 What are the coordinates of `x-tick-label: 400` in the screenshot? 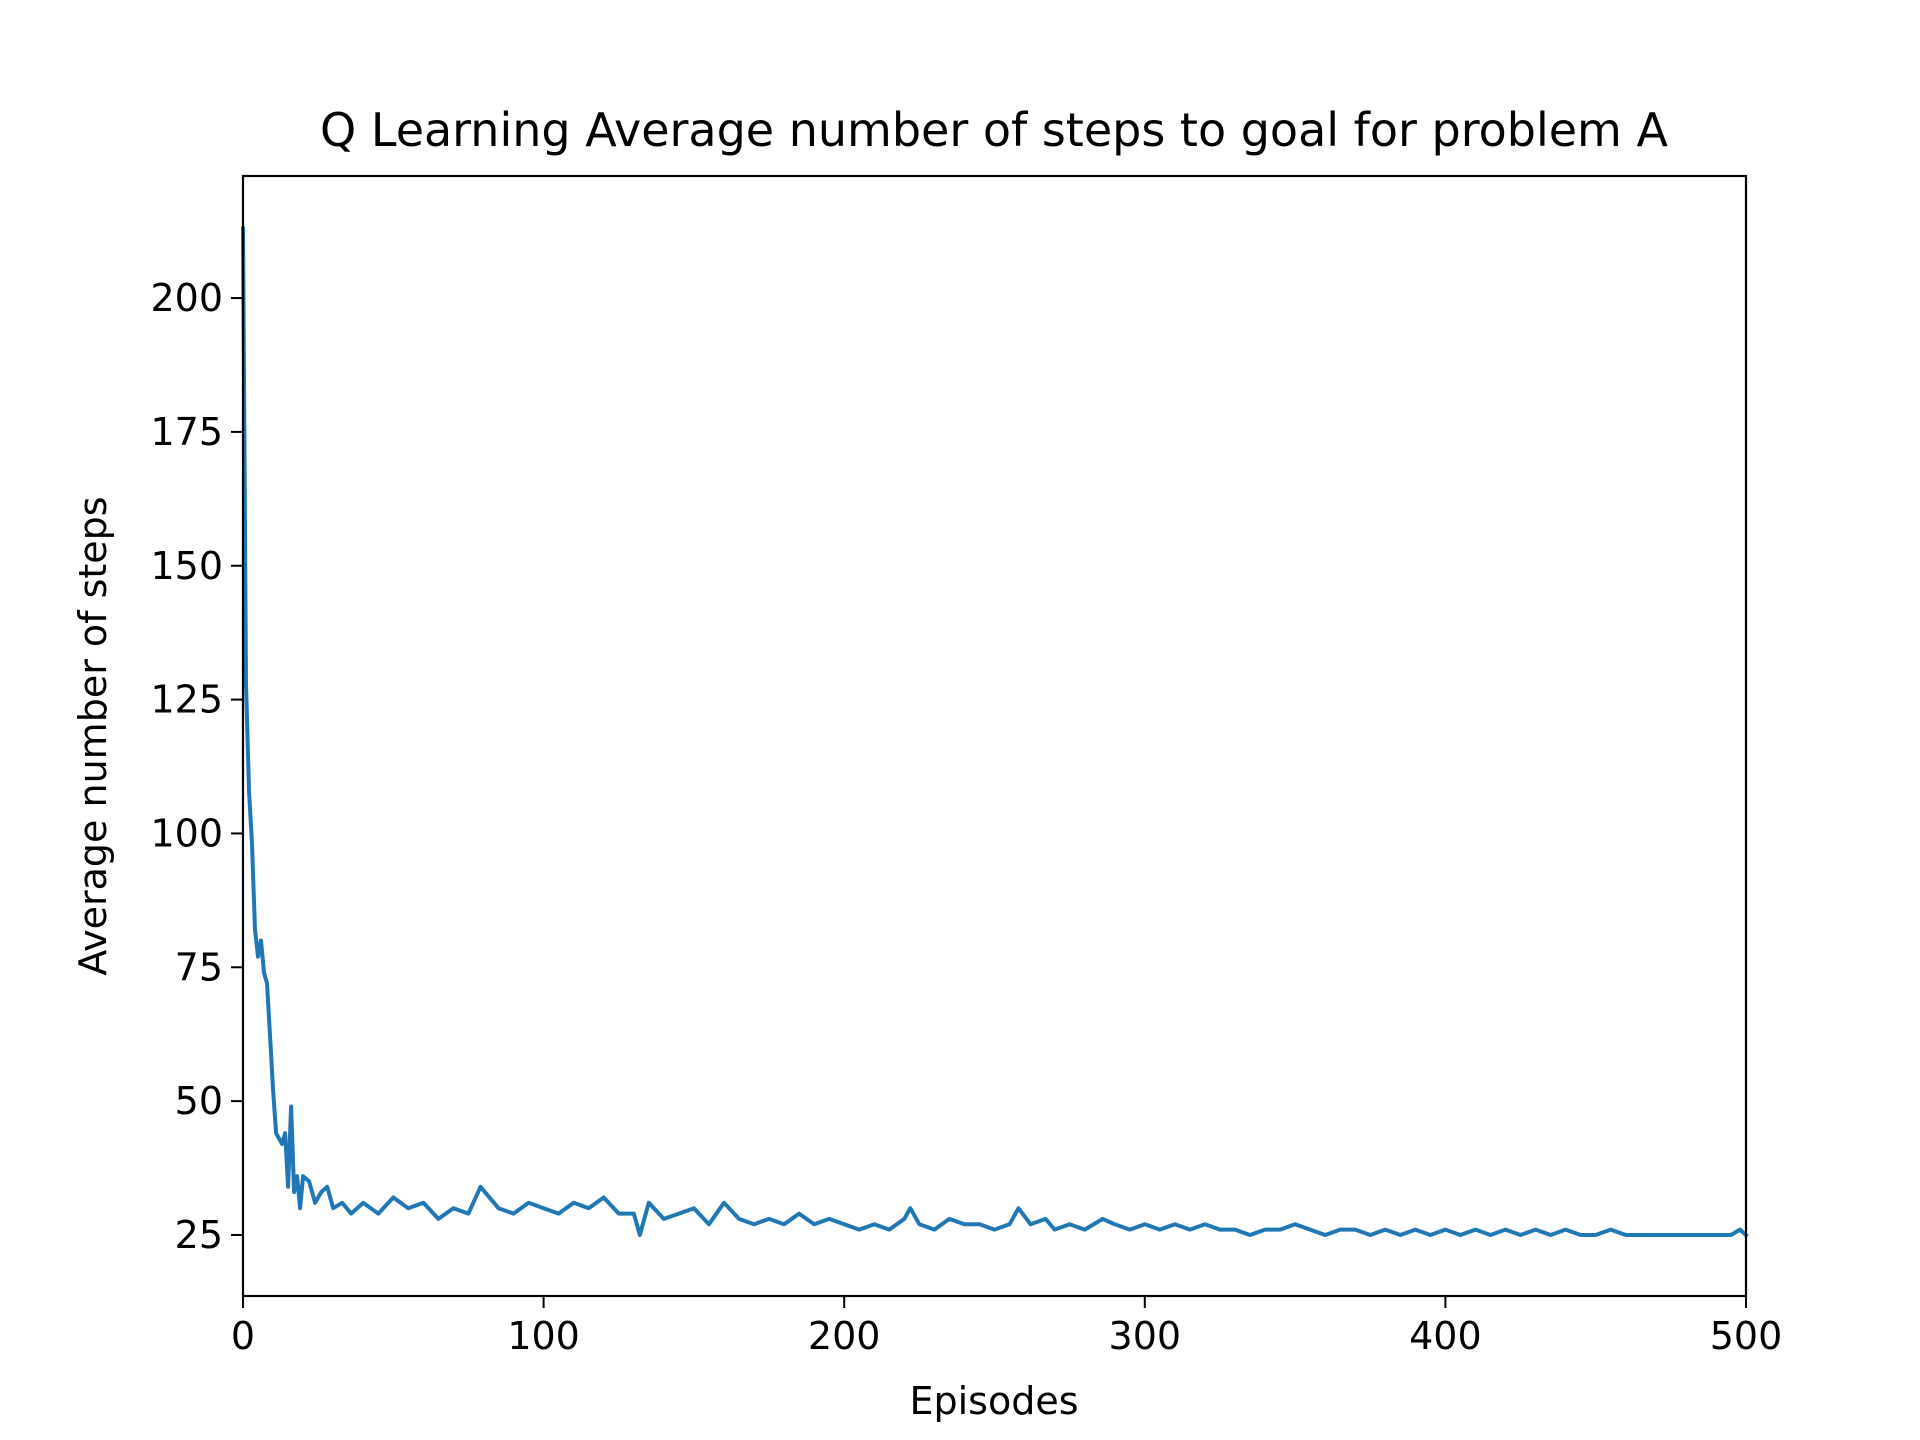 It's located at (1445, 1336).